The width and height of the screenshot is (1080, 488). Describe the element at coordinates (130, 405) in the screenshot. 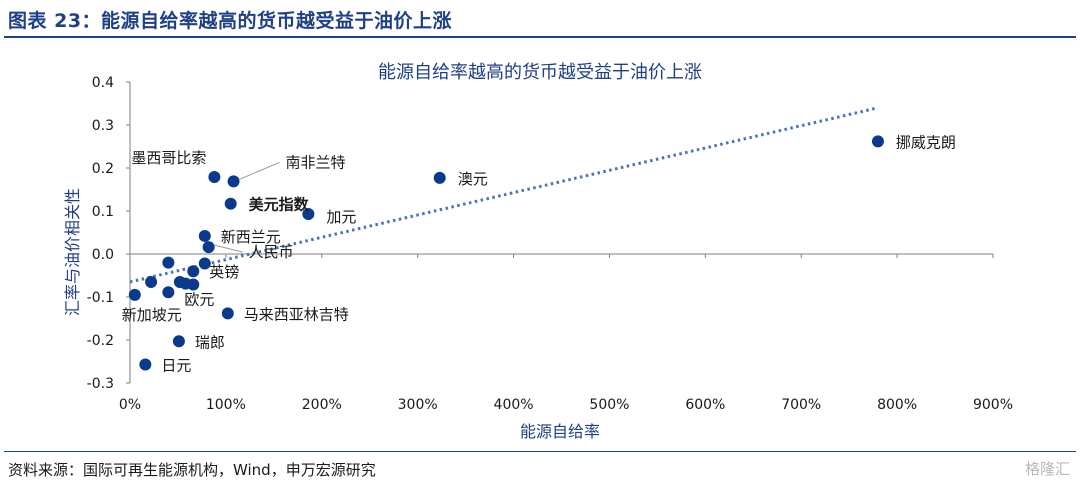

I see `x-tick-label: 0%` at that location.